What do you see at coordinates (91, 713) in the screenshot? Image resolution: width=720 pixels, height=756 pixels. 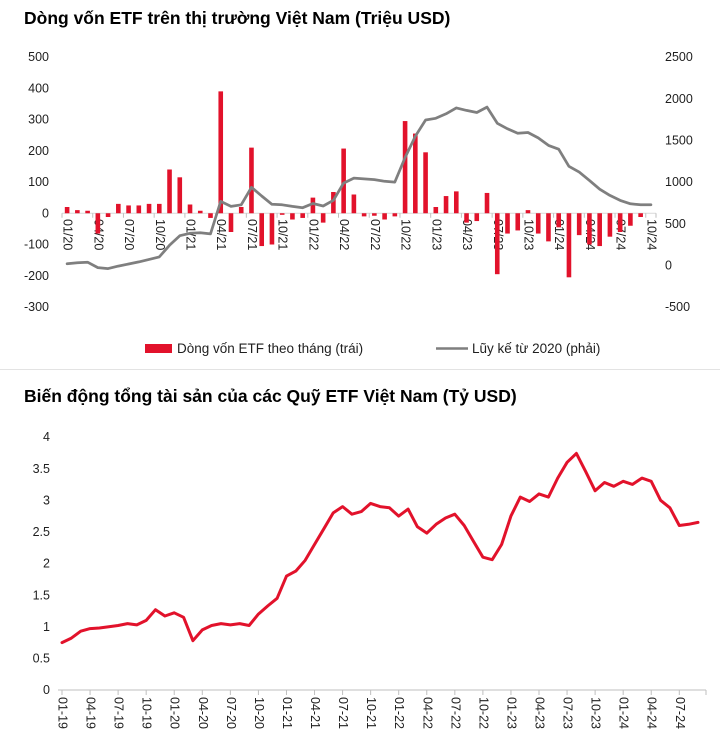 I see `x-axis-tick-label: 04-19` at bounding box center [91, 713].